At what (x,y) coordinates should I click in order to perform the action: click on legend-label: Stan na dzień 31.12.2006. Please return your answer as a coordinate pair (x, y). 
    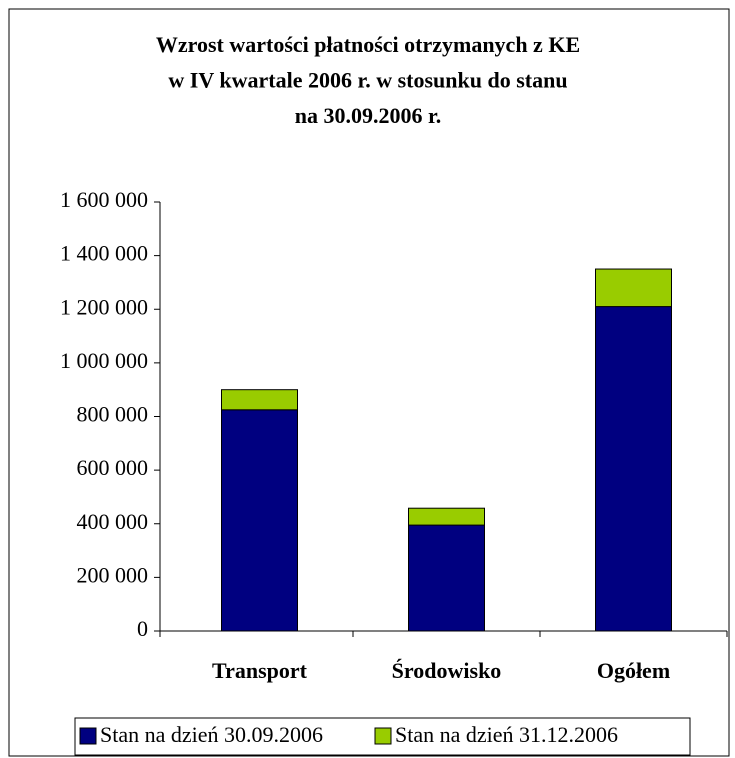
    Looking at the image, I should click on (506, 734).